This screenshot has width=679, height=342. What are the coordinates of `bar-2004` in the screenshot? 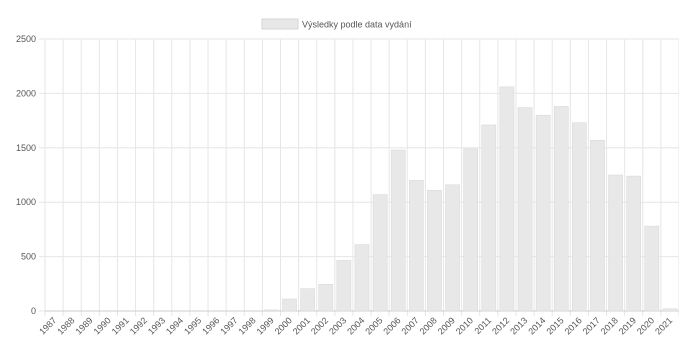 It's located at (362, 278).